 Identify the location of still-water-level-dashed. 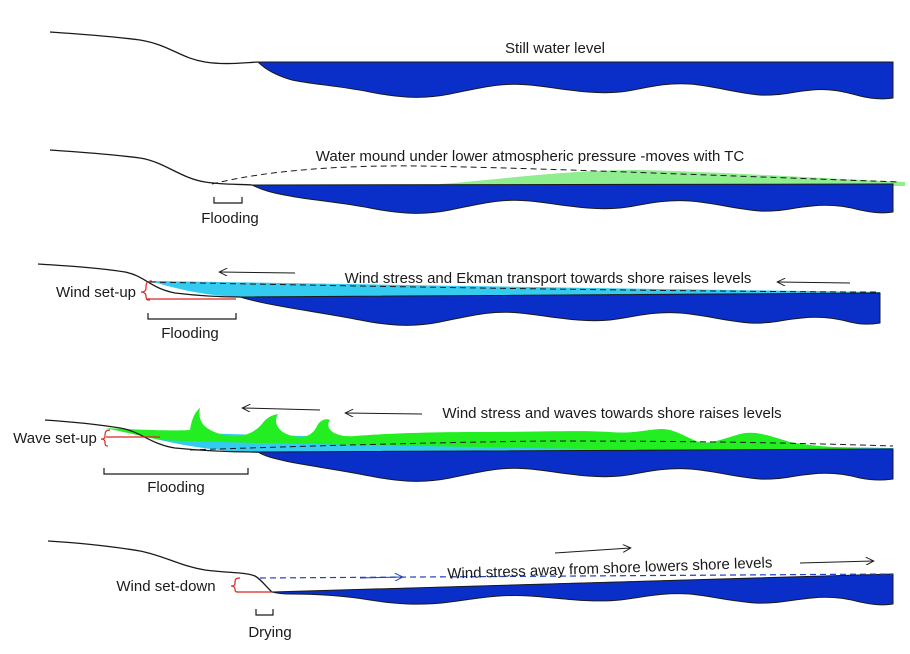
(576, 576).